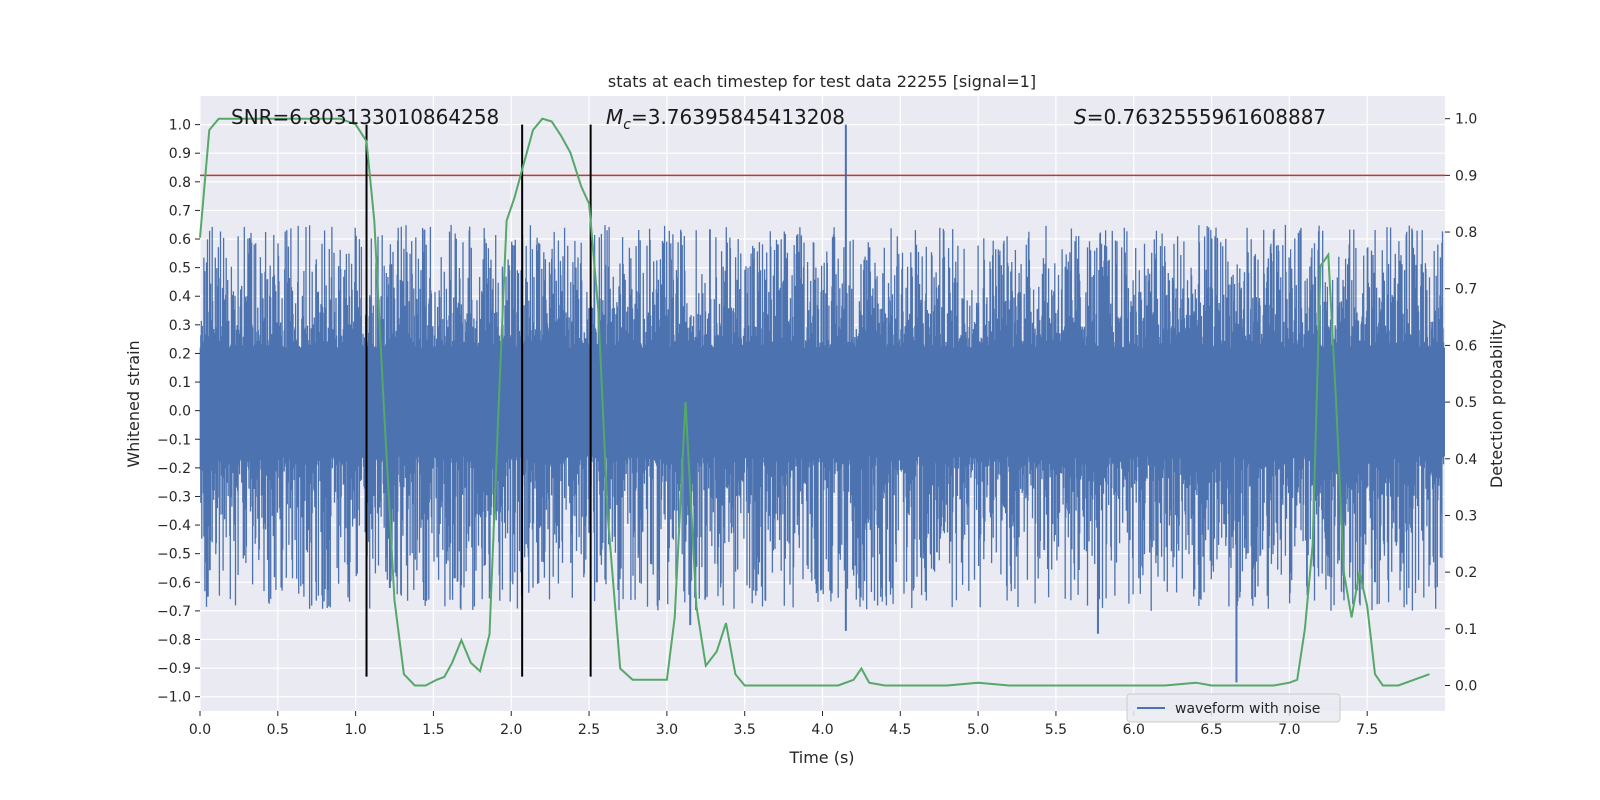 This screenshot has height=800, width=1600. What do you see at coordinates (180, 126) in the screenshot?
I see `y-tick-label: 1.0` at bounding box center [180, 126].